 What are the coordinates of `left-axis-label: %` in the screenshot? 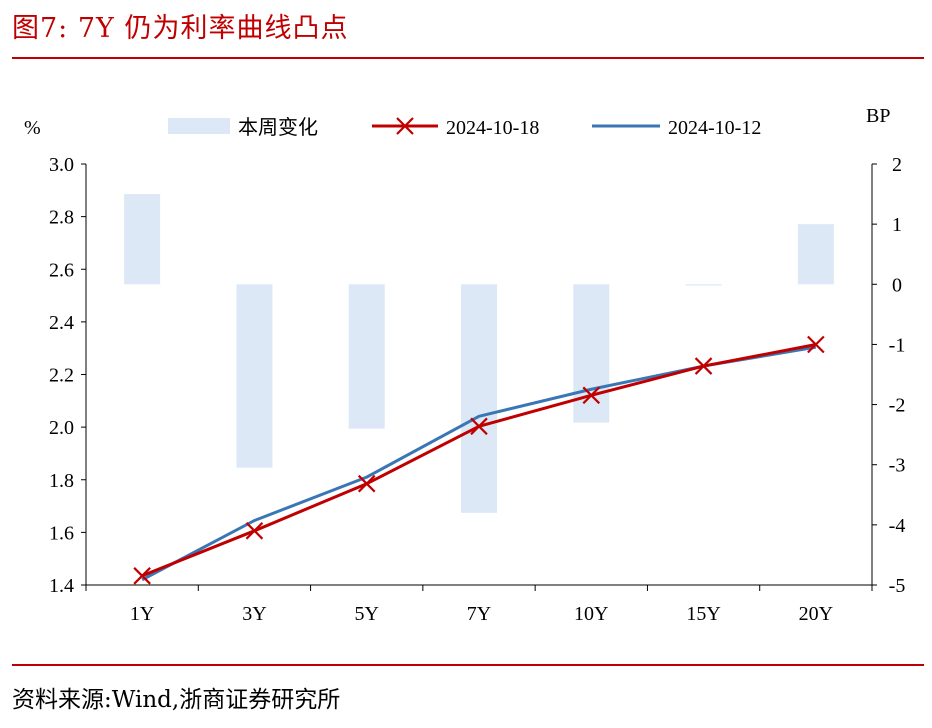 It's located at (32, 128).